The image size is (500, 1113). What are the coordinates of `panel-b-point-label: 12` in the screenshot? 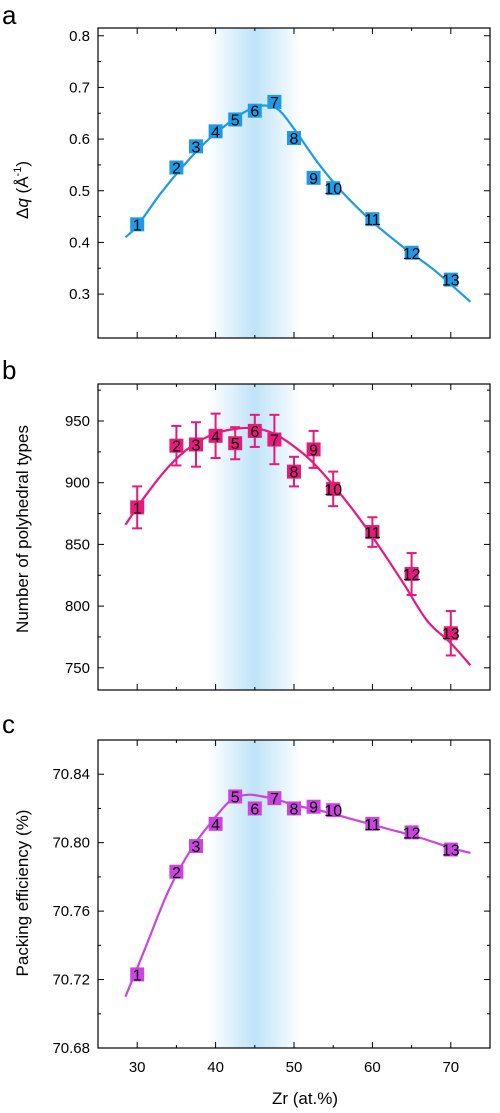 It's located at (412, 575).